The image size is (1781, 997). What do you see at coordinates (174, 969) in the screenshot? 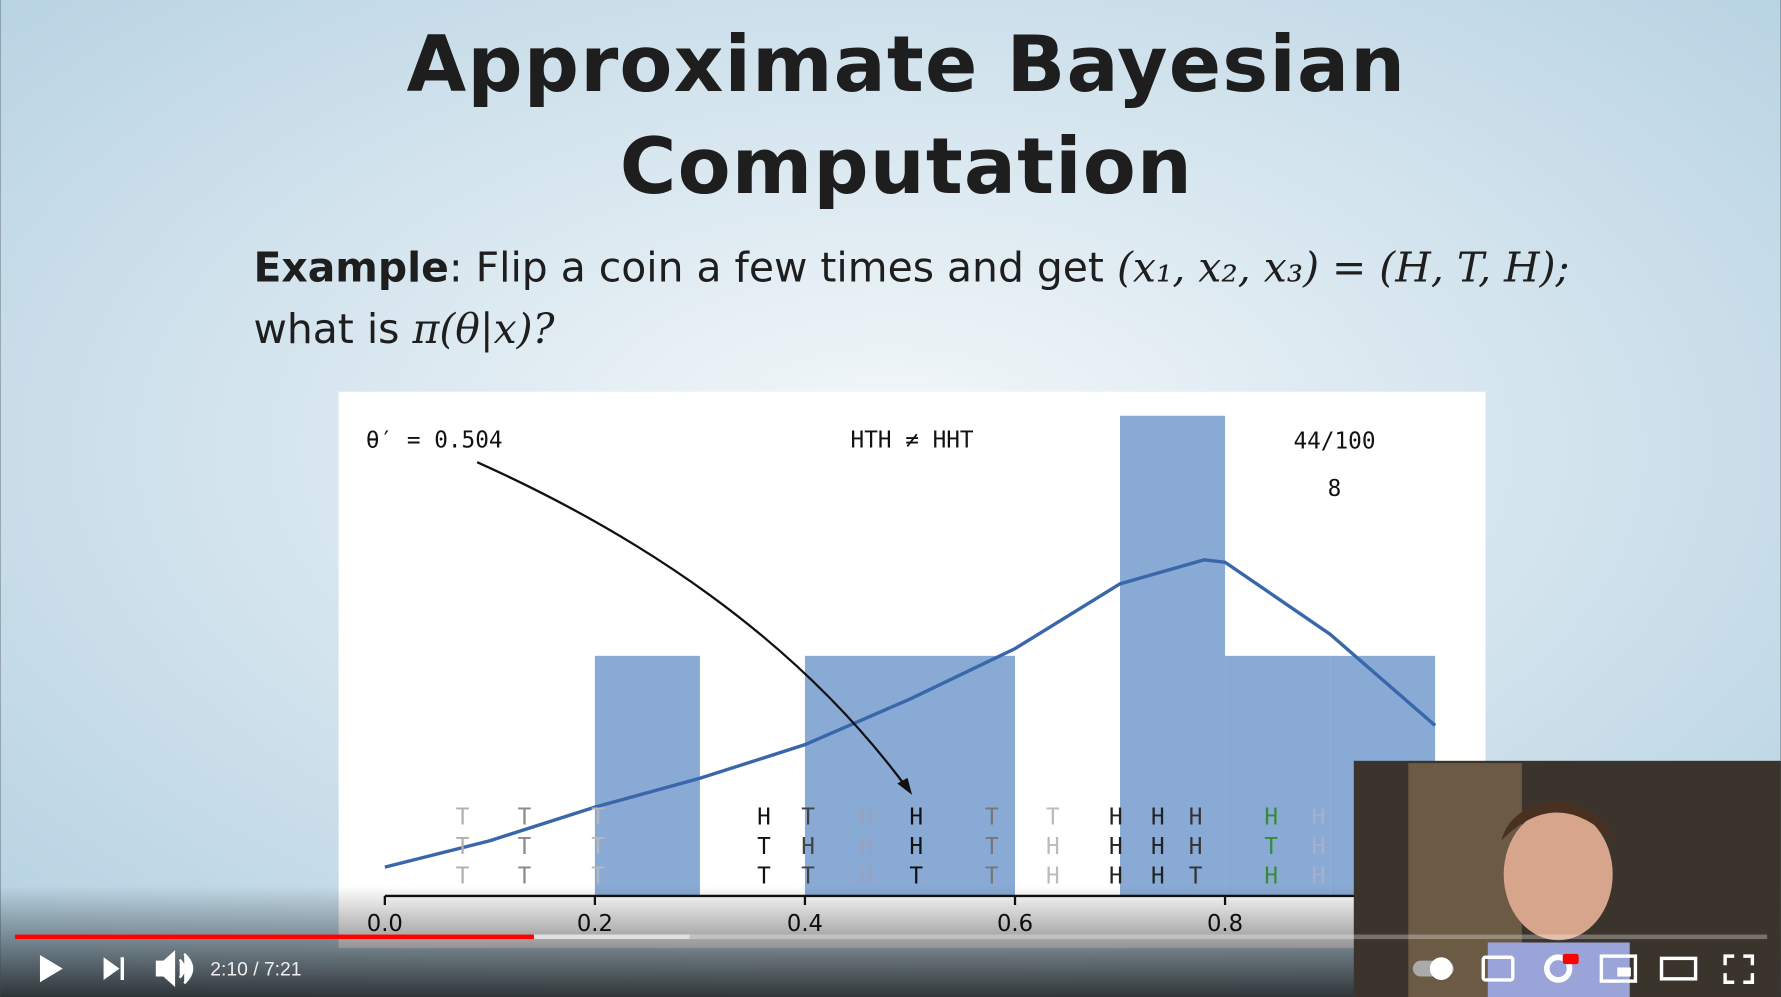
I see `volume-button` at bounding box center [174, 969].